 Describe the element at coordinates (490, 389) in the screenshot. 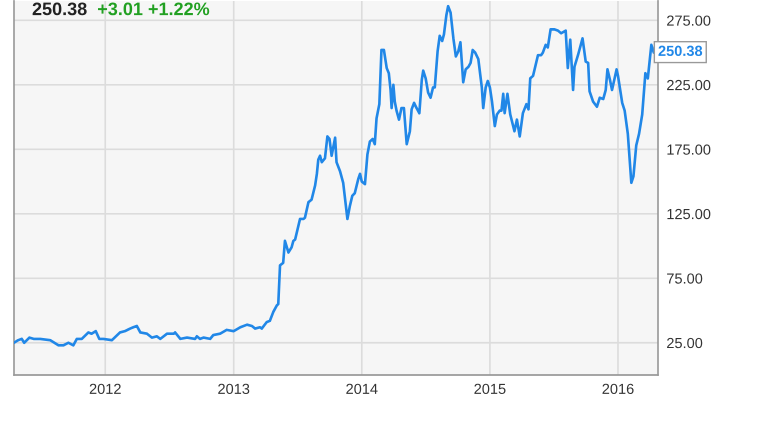

I see `x-tick-label: 2015` at that location.